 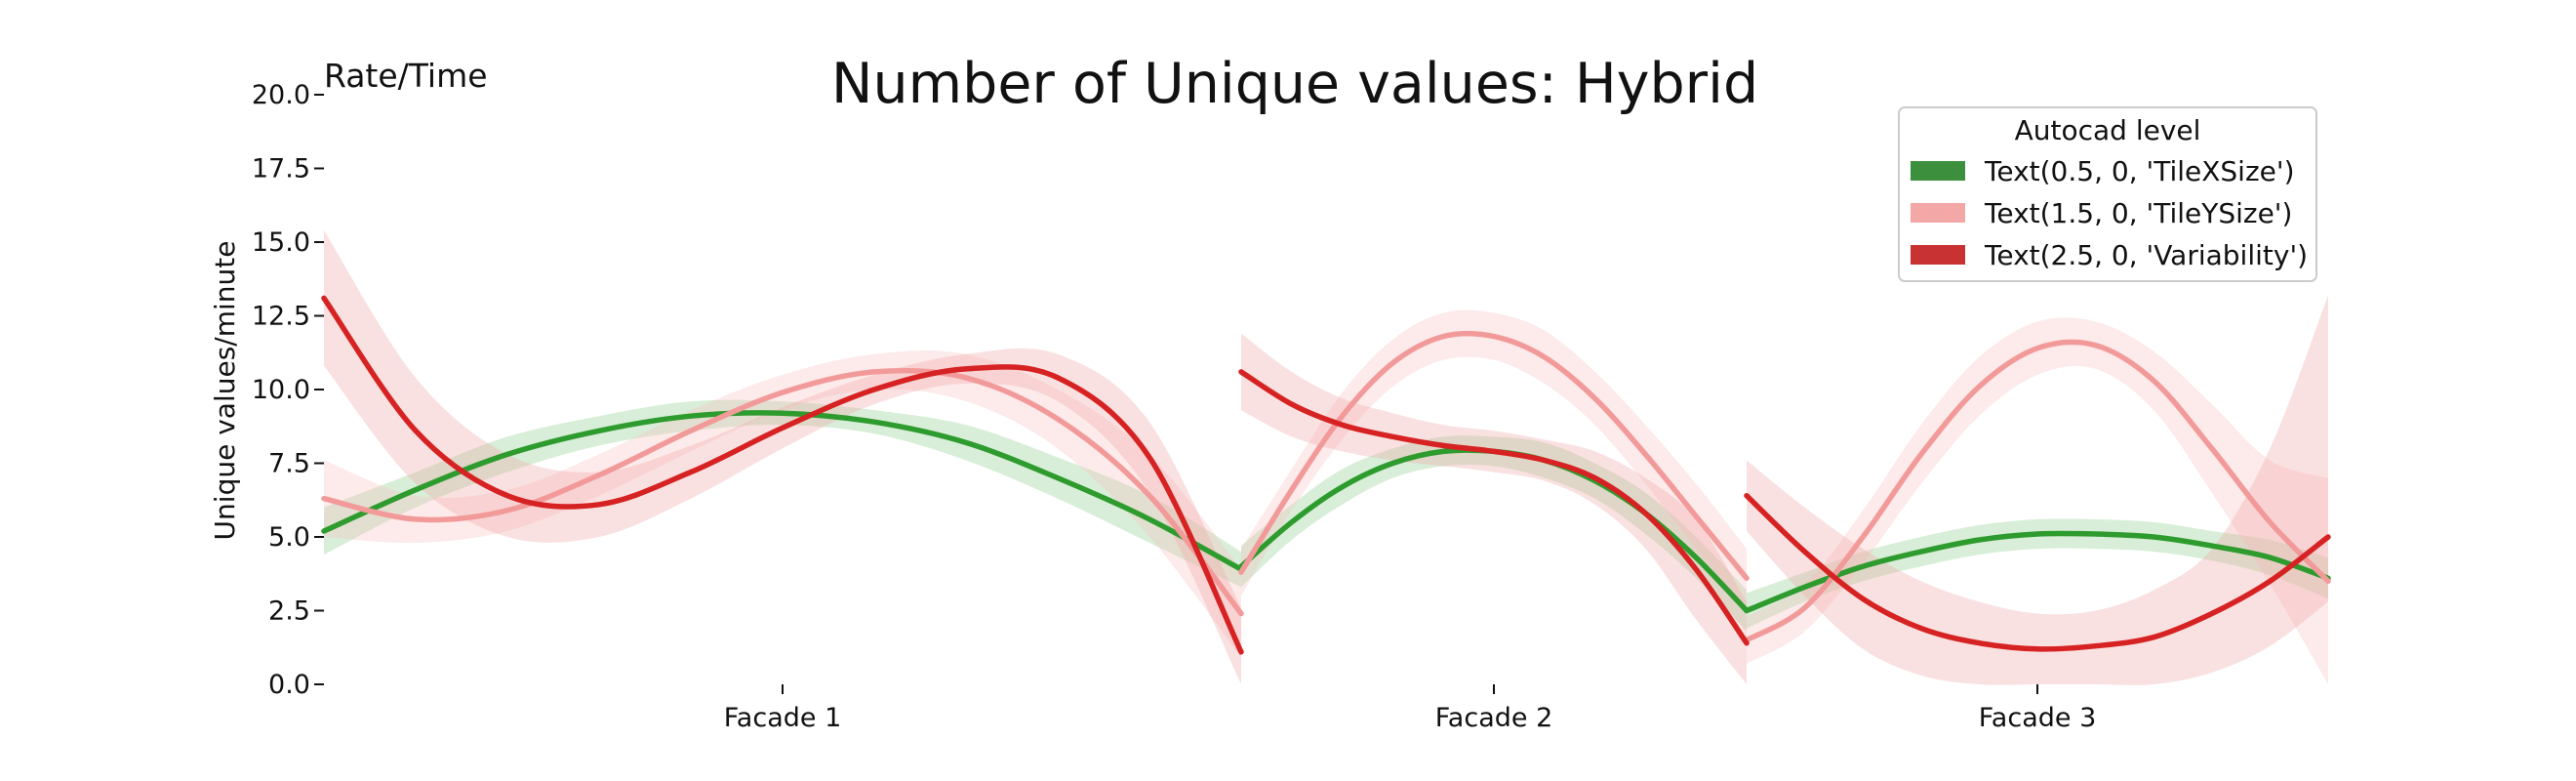 I want to click on y-tick-label: 7.5, so click(x=289, y=464).